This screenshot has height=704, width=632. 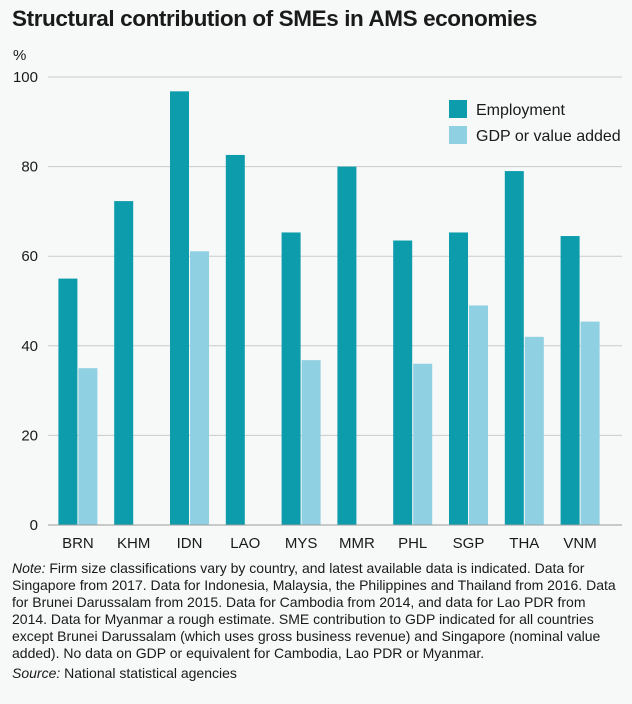 What do you see at coordinates (133, 543) in the screenshot?
I see `x-tick-label: KHM` at bounding box center [133, 543].